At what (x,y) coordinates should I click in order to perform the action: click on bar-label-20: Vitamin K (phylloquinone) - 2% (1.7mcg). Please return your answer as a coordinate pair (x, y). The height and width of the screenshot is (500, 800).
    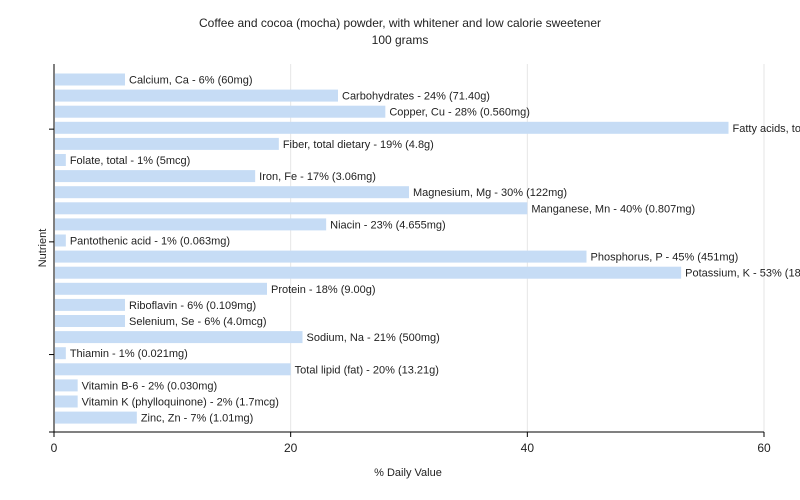
    Looking at the image, I should click on (180, 403).